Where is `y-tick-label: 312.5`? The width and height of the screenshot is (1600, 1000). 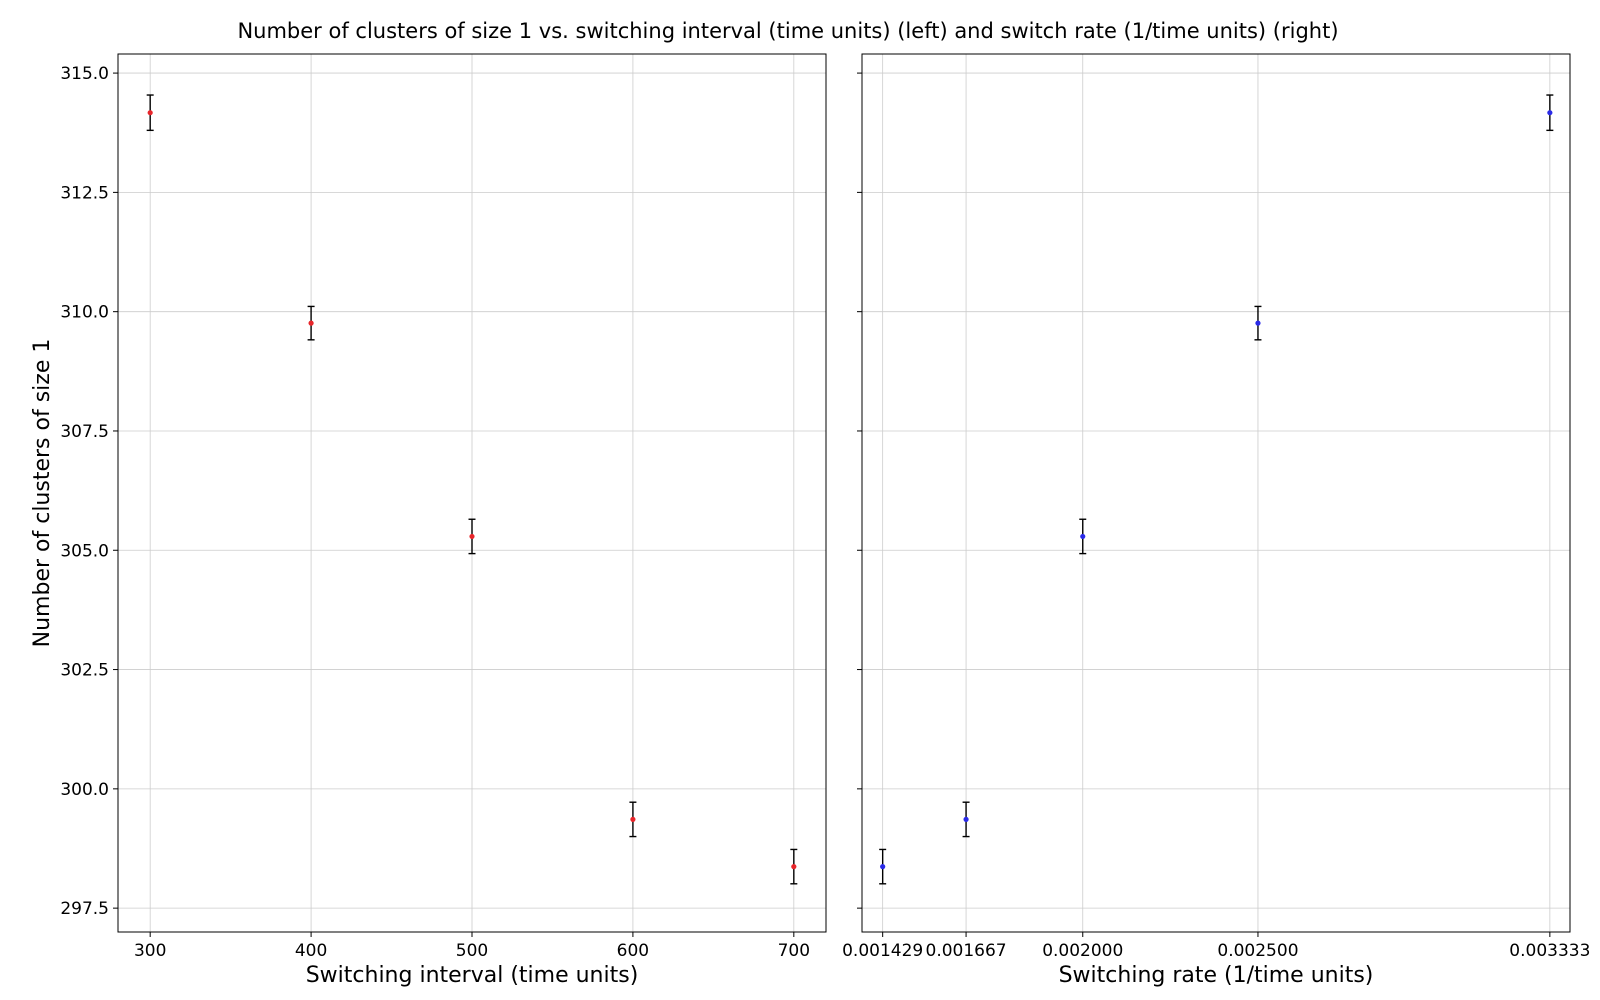 y-tick-label: 312.5 is located at coordinates (84, 193).